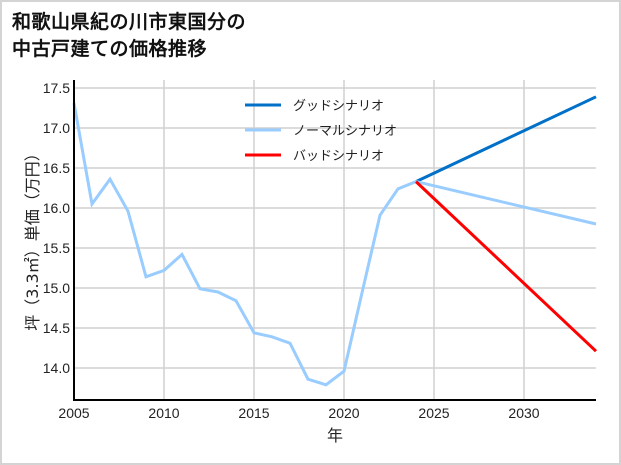 Image resolution: width=621 pixels, height=465 pixels. I want to click on x-axis-label: 年, so click(335, 435).